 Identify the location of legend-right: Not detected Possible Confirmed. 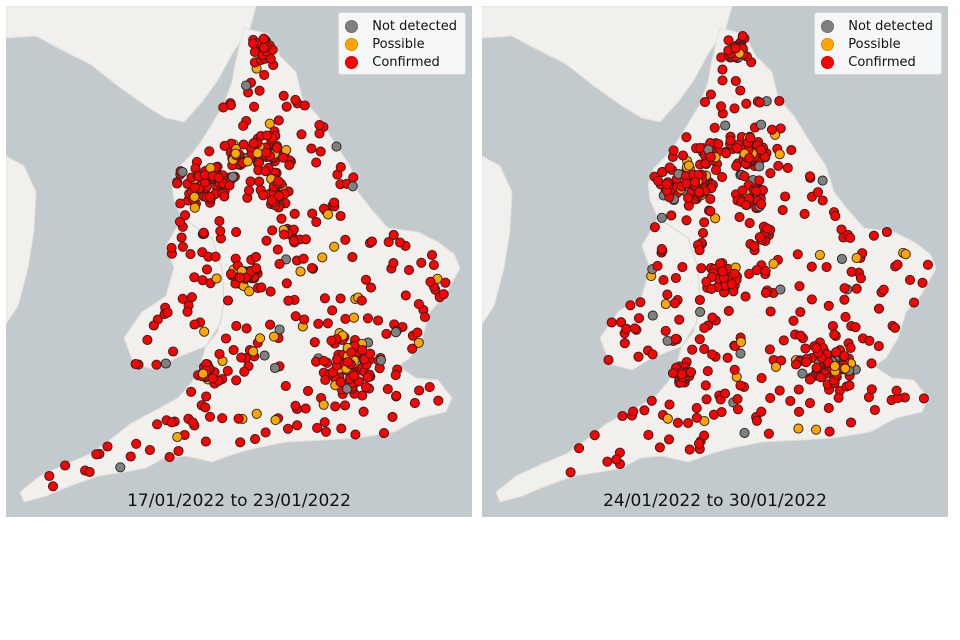
(878, 43).